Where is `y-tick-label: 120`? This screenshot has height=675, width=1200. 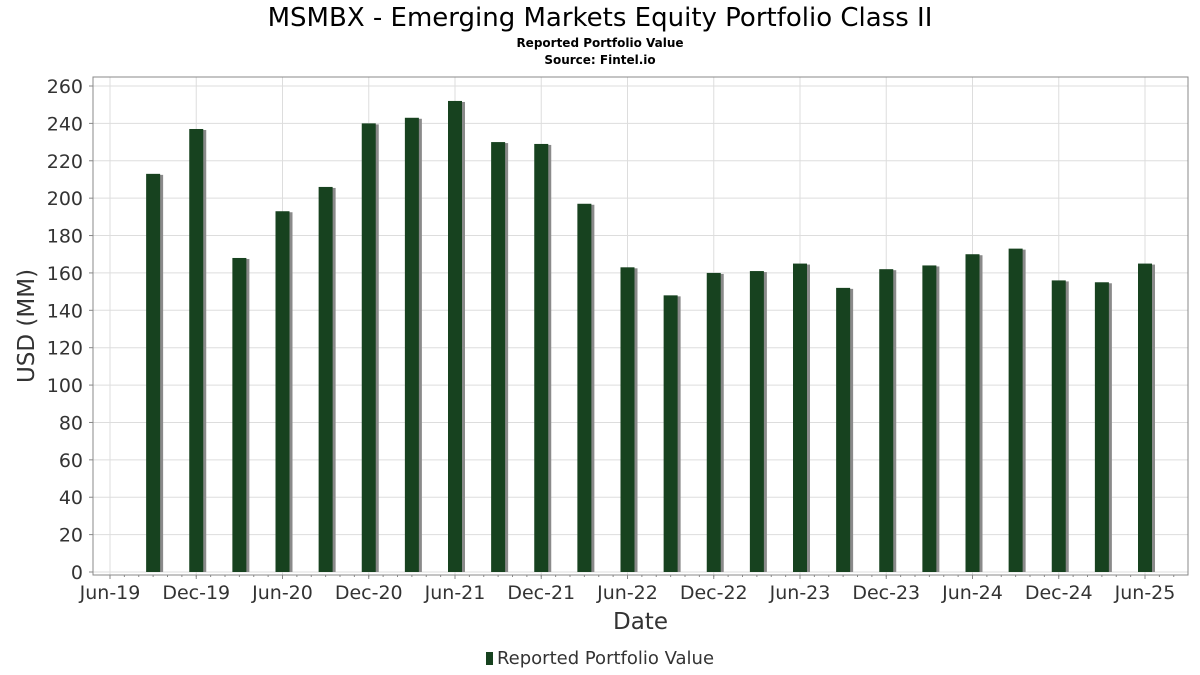 y-tick-label: 120 is located at coordinates (65, 349).